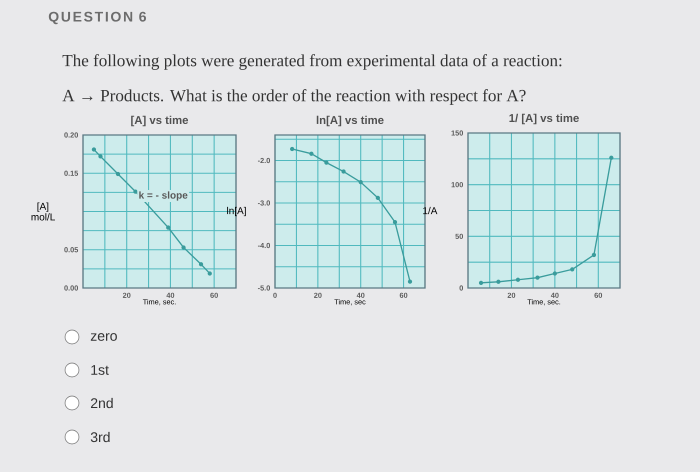 This screenshot has height=472, width=700. What do you see at coordinates (350, 121) in the screenshot?
I see `chart-title: ln[A] vs time` at bounding box center [350, 121].